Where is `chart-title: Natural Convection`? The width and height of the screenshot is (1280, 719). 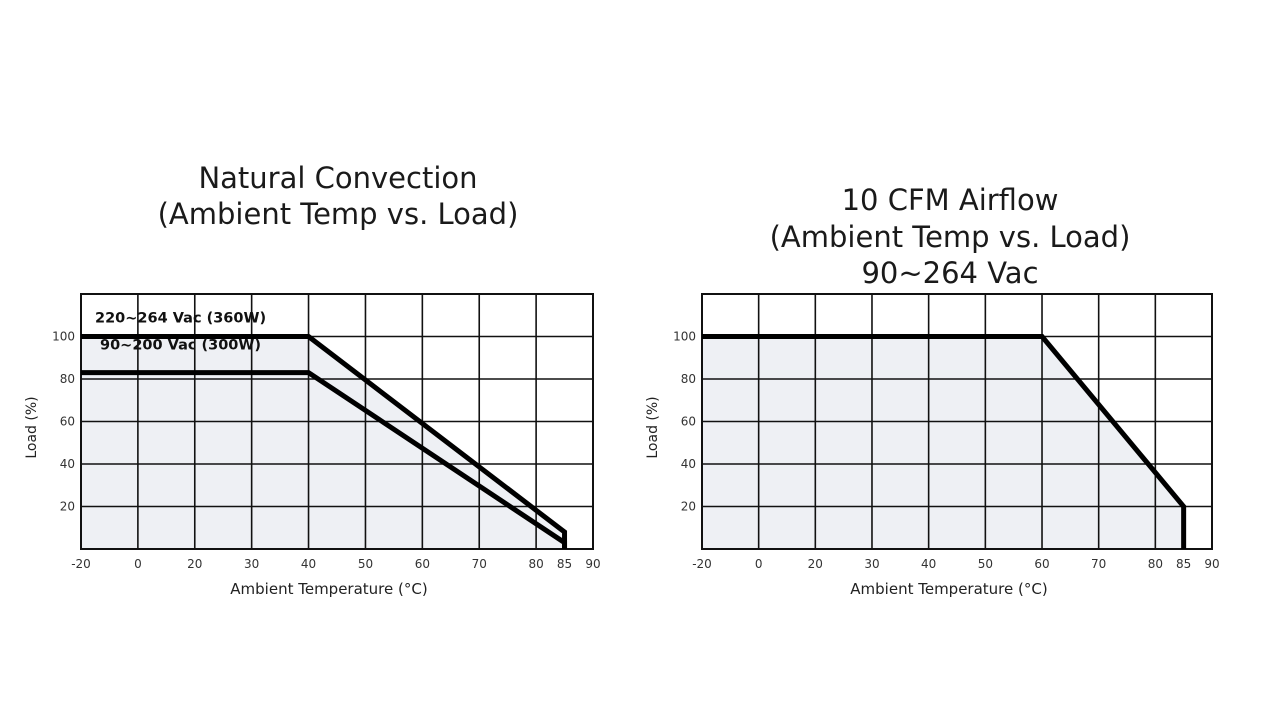 chart-title: Natural Convection is located at coordinates (338, 178).